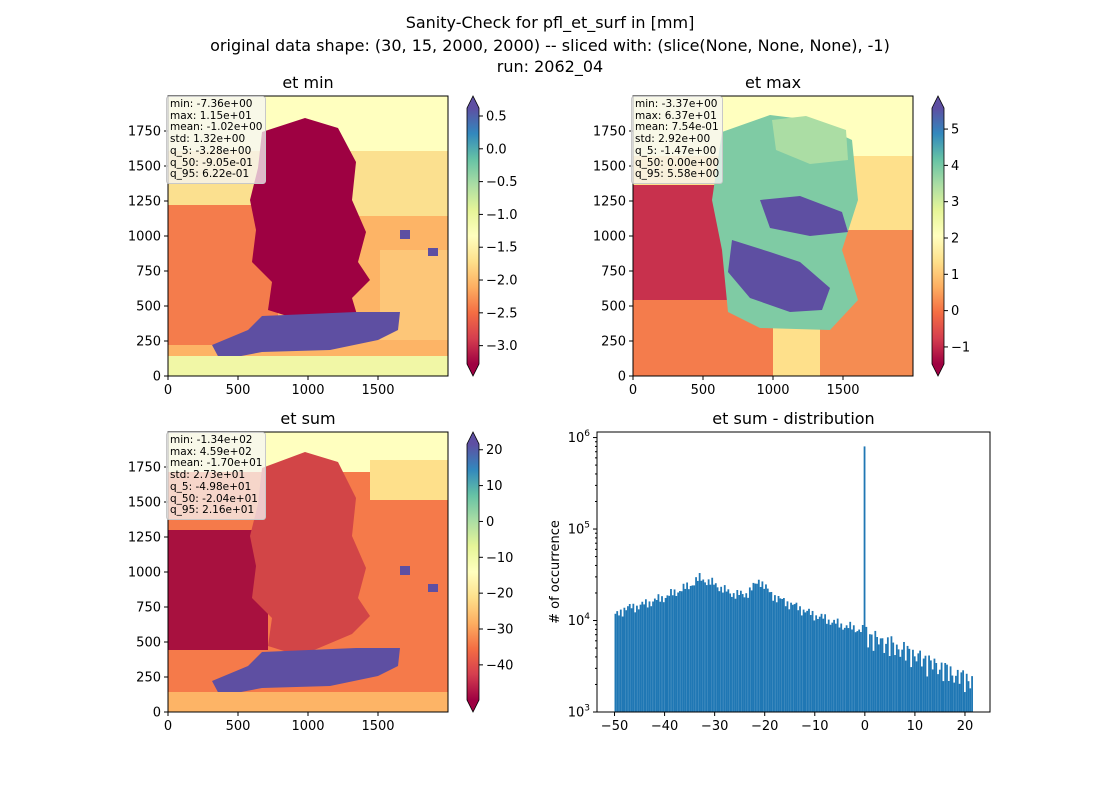 This screenshot has height=800, width=1100. I want to click on y-tick-label: 750, so click(148, 608).